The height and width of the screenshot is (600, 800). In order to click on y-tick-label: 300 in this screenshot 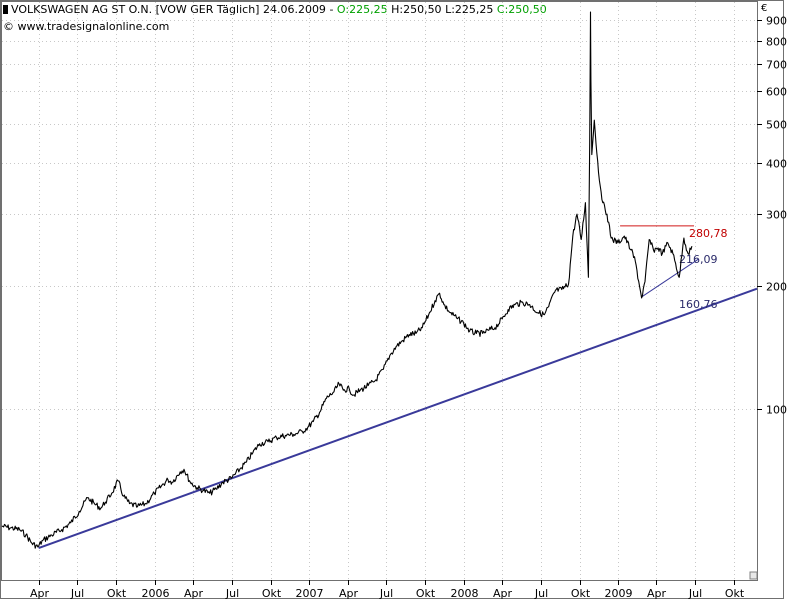, I will do `click(776, 215)`.